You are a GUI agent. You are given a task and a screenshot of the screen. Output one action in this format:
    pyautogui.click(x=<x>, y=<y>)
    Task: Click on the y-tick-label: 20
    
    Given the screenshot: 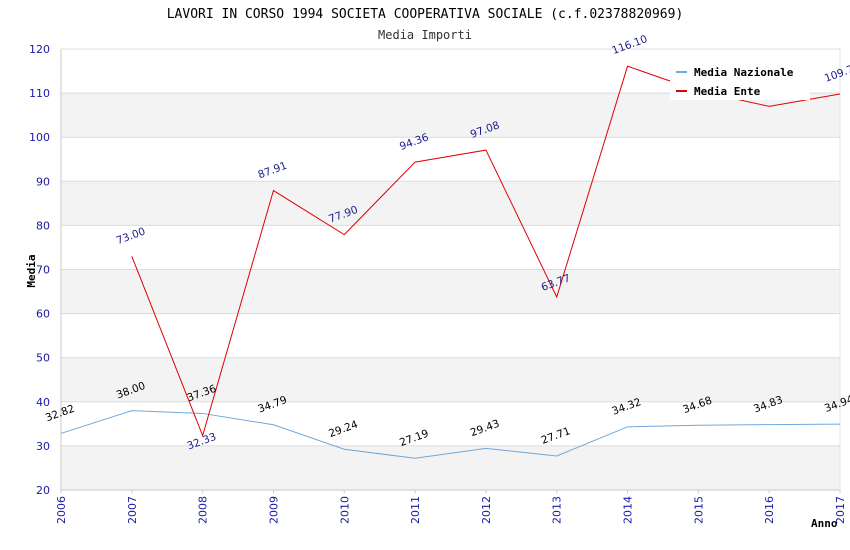 What is the action you would take?
    pyautogui.click(x=43, y=490)
    